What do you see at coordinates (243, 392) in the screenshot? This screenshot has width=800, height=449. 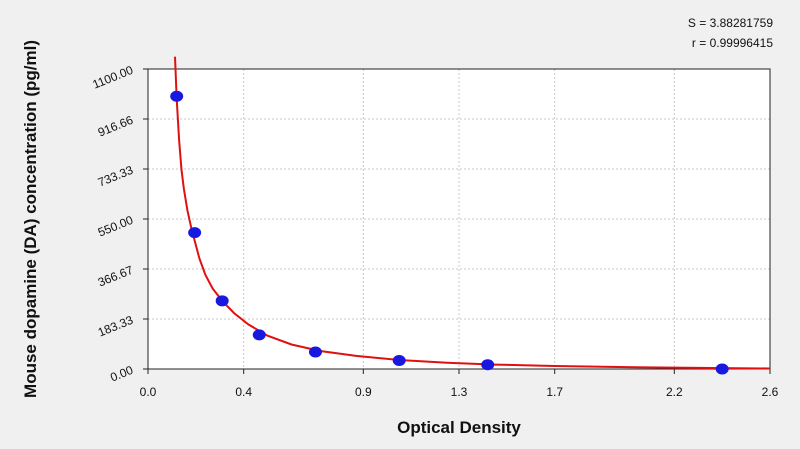 I see `x-tick-label: 0.4` at bounding box center [243, 392].